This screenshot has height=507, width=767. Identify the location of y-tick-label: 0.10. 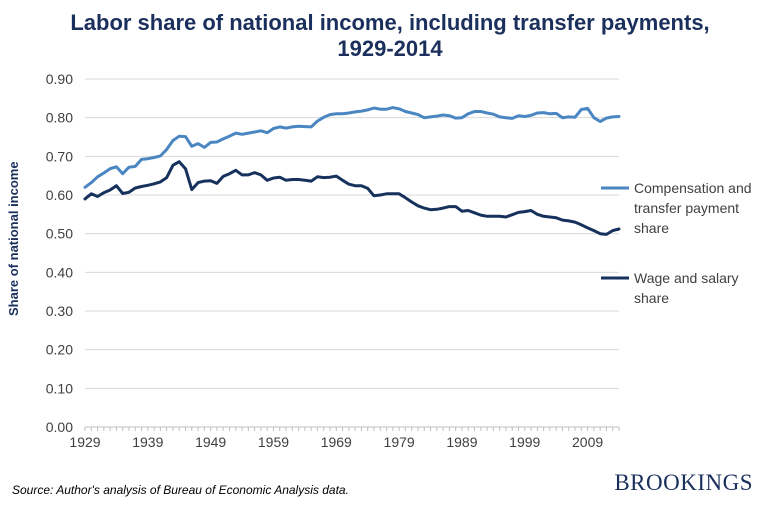
(59, 388).